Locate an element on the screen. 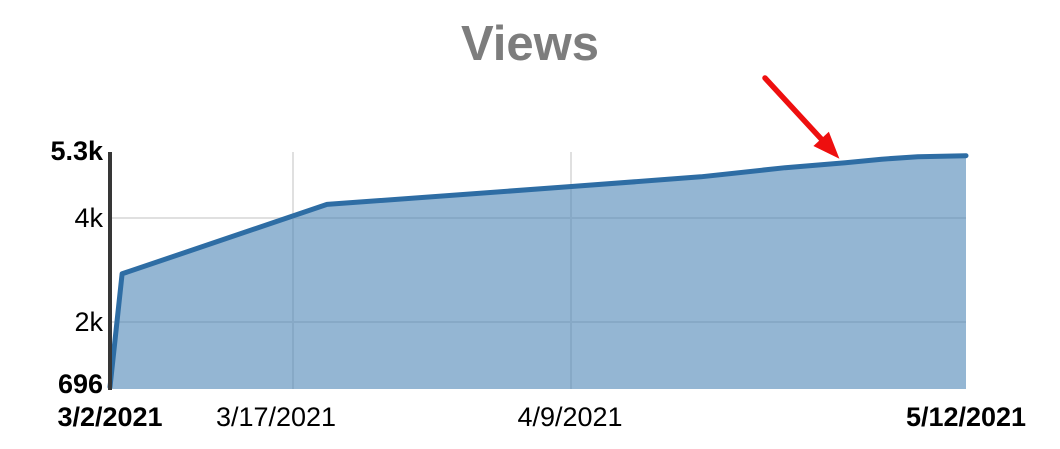 The height and width of the screenshot is (449, 1060). annotation-arrow-shaft is located at coordinates (794, 110).